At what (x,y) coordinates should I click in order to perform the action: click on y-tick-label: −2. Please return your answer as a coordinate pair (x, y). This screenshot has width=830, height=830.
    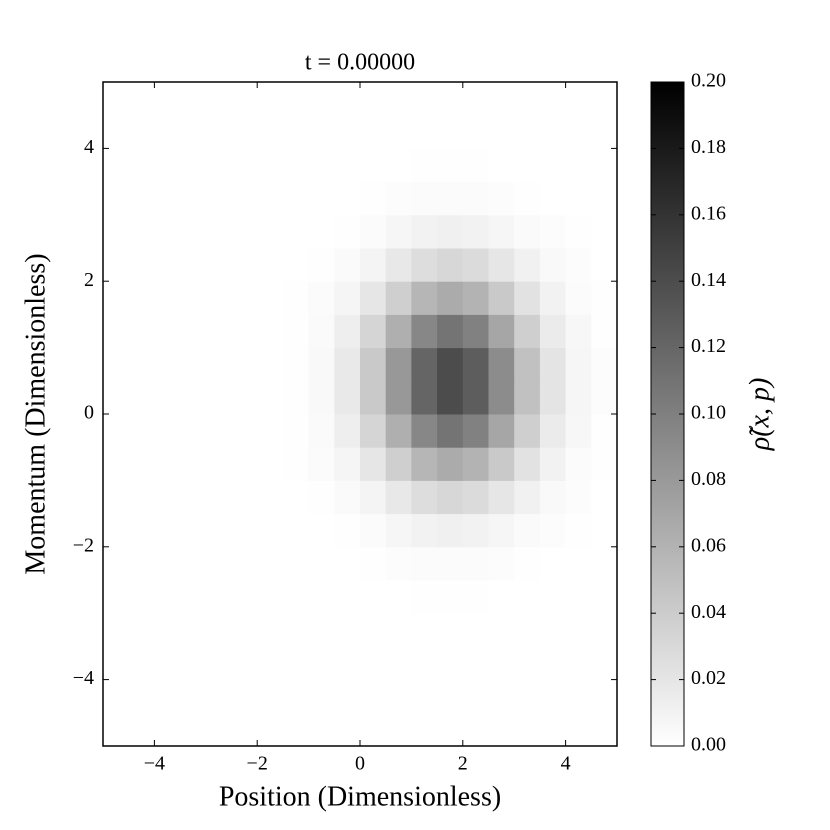
    Looking at the image, I should click on (83, 545).